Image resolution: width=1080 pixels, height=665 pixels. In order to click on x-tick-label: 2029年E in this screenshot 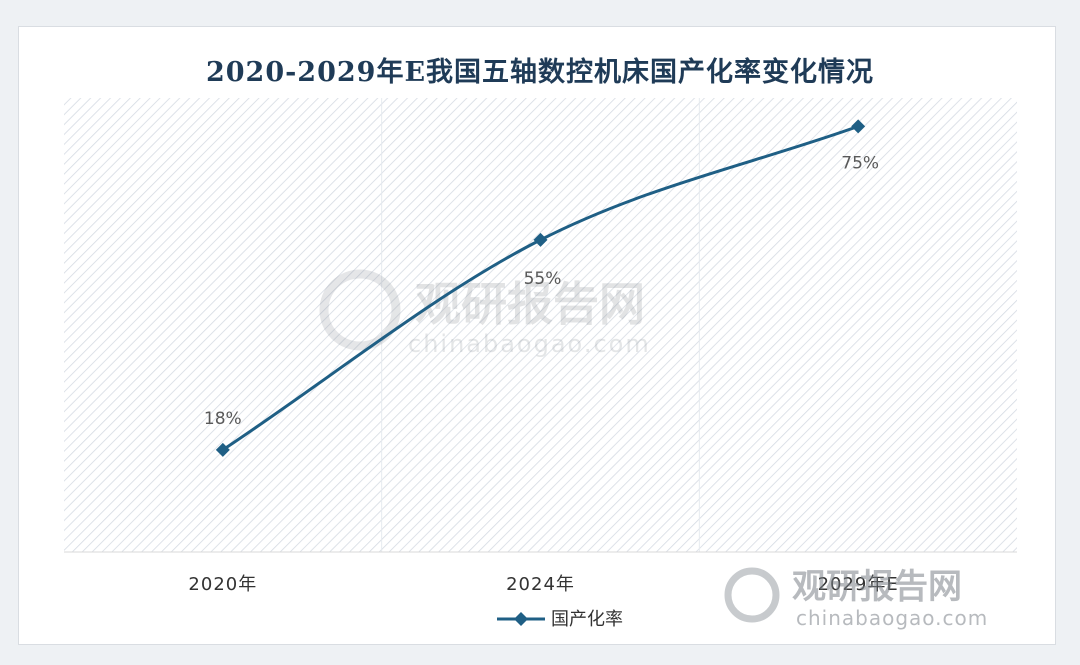, I will do `click(858, 584)`.